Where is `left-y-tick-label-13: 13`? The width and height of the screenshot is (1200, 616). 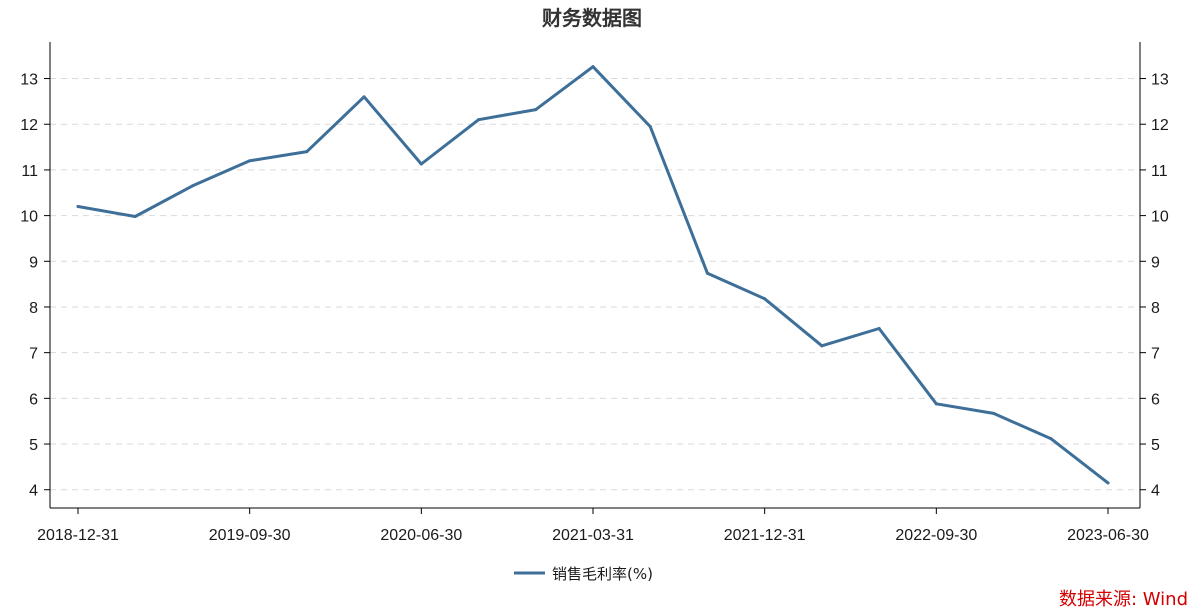
left-y-tick-label-13: 13 is located at coordinates (29, 80).